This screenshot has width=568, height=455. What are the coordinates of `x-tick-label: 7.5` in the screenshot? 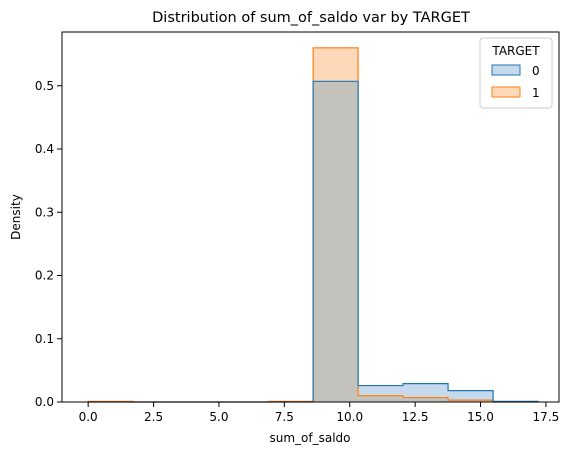 It's located at (284, 417).